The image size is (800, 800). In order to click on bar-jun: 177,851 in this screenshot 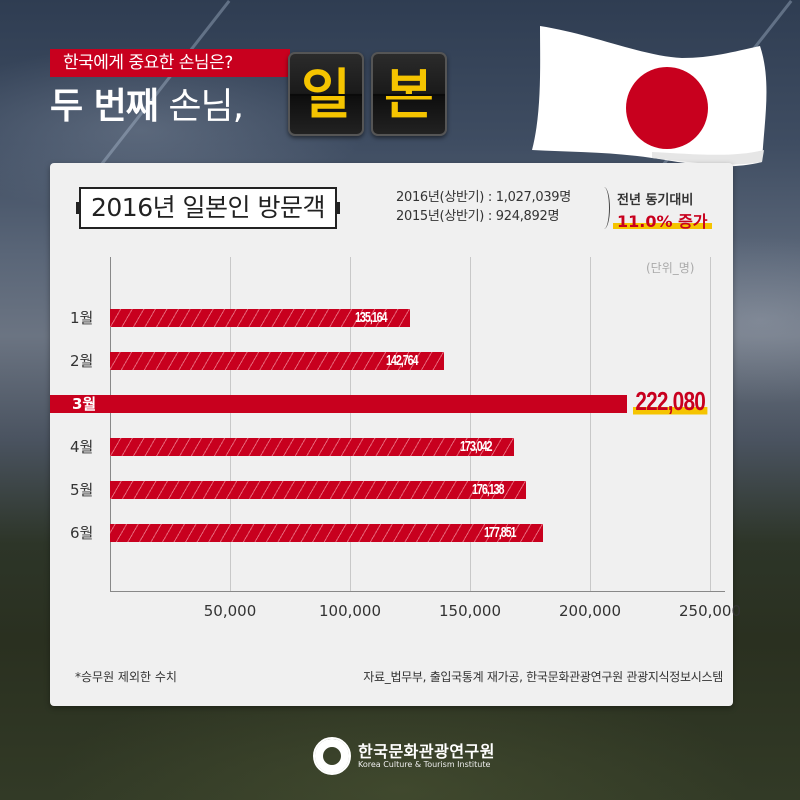, I will do `click(326, 533)`.